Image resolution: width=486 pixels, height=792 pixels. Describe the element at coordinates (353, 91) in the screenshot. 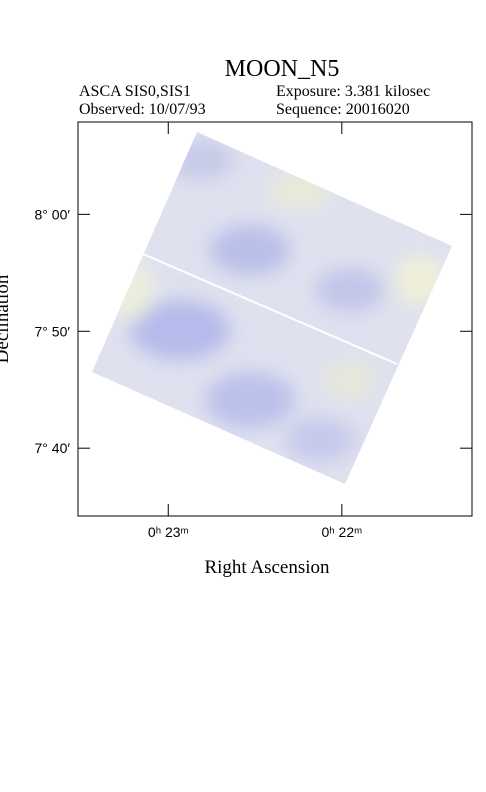

I see `exposure: Exposure: 3.381 kilosec` at that location.